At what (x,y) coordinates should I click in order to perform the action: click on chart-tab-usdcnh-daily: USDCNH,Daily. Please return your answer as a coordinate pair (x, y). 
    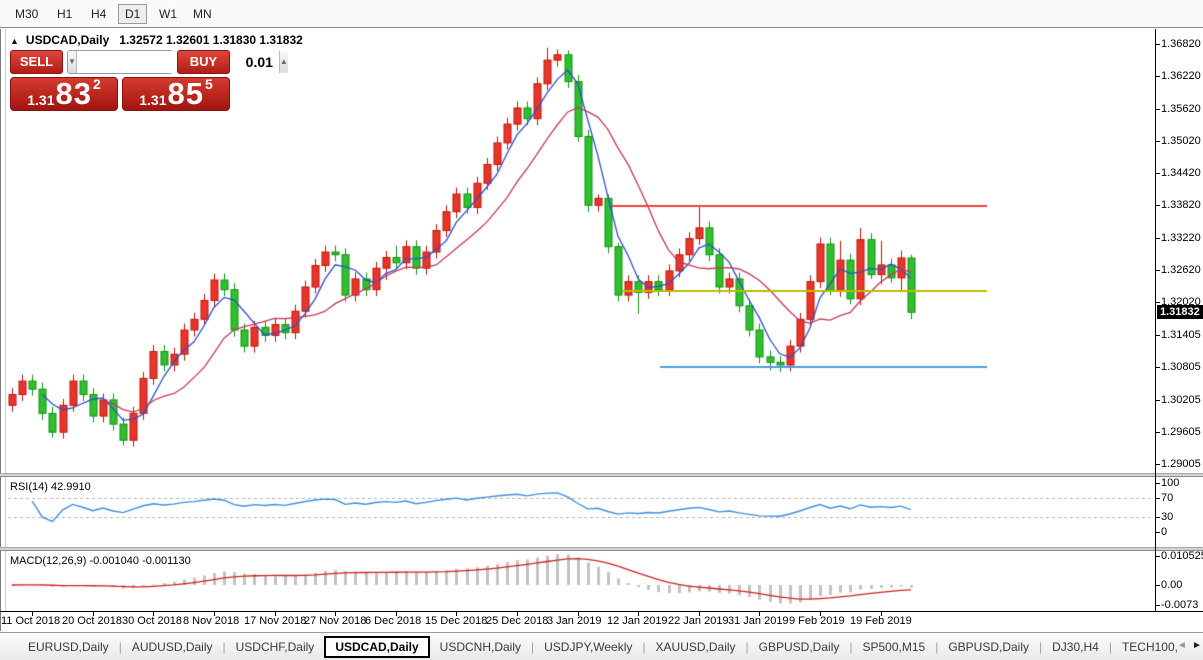
    Looking at the image, I should click on (480, 646).